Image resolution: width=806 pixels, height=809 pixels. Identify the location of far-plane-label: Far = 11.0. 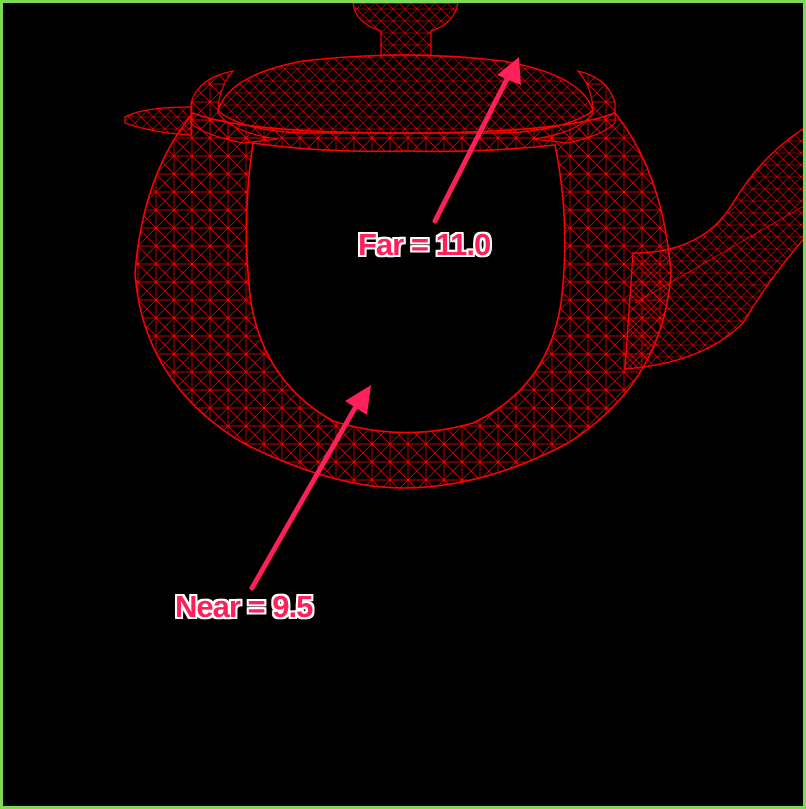
(424, 244).